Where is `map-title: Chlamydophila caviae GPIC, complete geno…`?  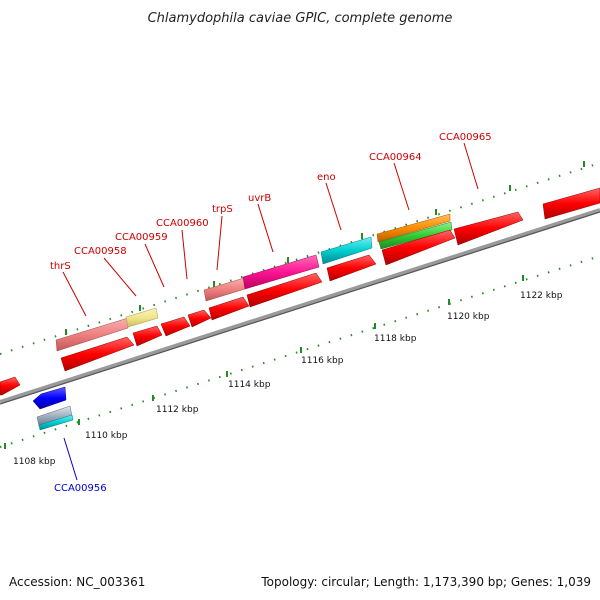
map-title: Chlamydophila caviae GPIC, complete geno… is located at coordinates (300, 18).